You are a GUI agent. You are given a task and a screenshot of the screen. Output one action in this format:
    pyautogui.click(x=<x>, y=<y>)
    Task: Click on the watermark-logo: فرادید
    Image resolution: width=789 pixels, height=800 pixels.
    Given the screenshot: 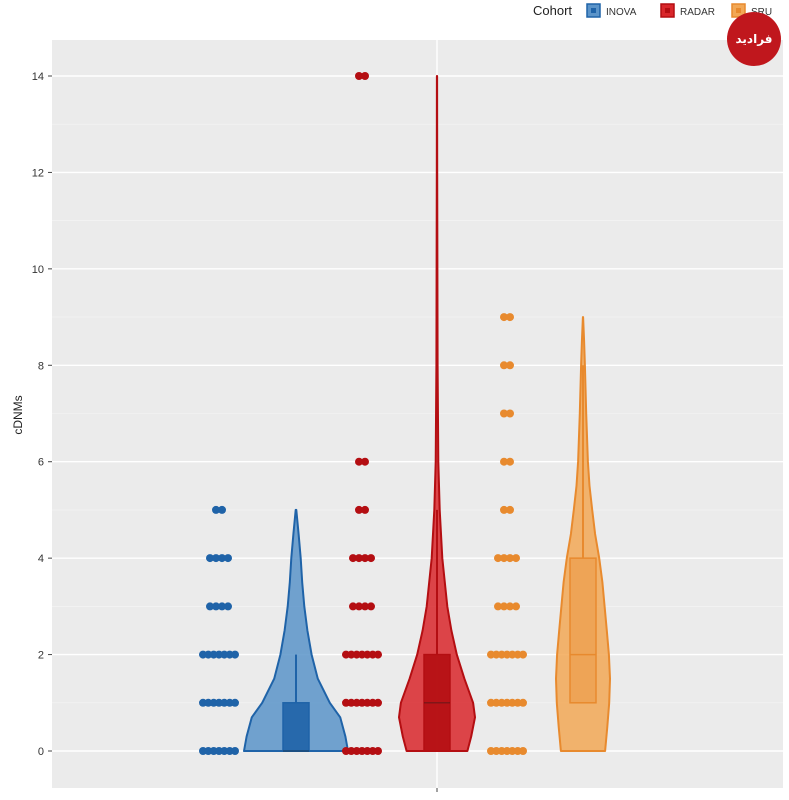 What is the action you would take?
    pyautogui.click(x=754, y=39)
    